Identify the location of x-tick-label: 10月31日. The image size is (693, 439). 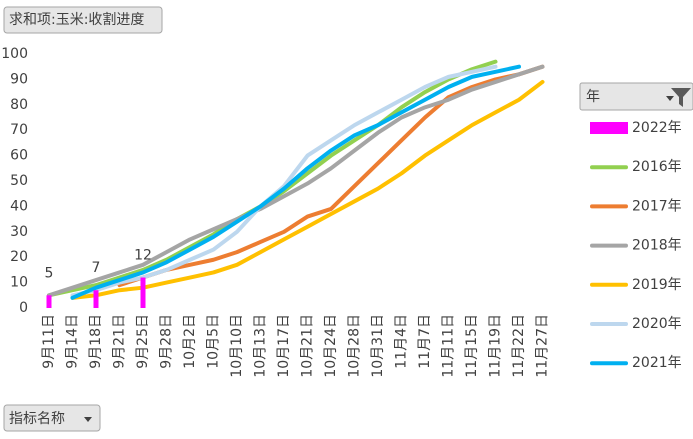
(378, 346).